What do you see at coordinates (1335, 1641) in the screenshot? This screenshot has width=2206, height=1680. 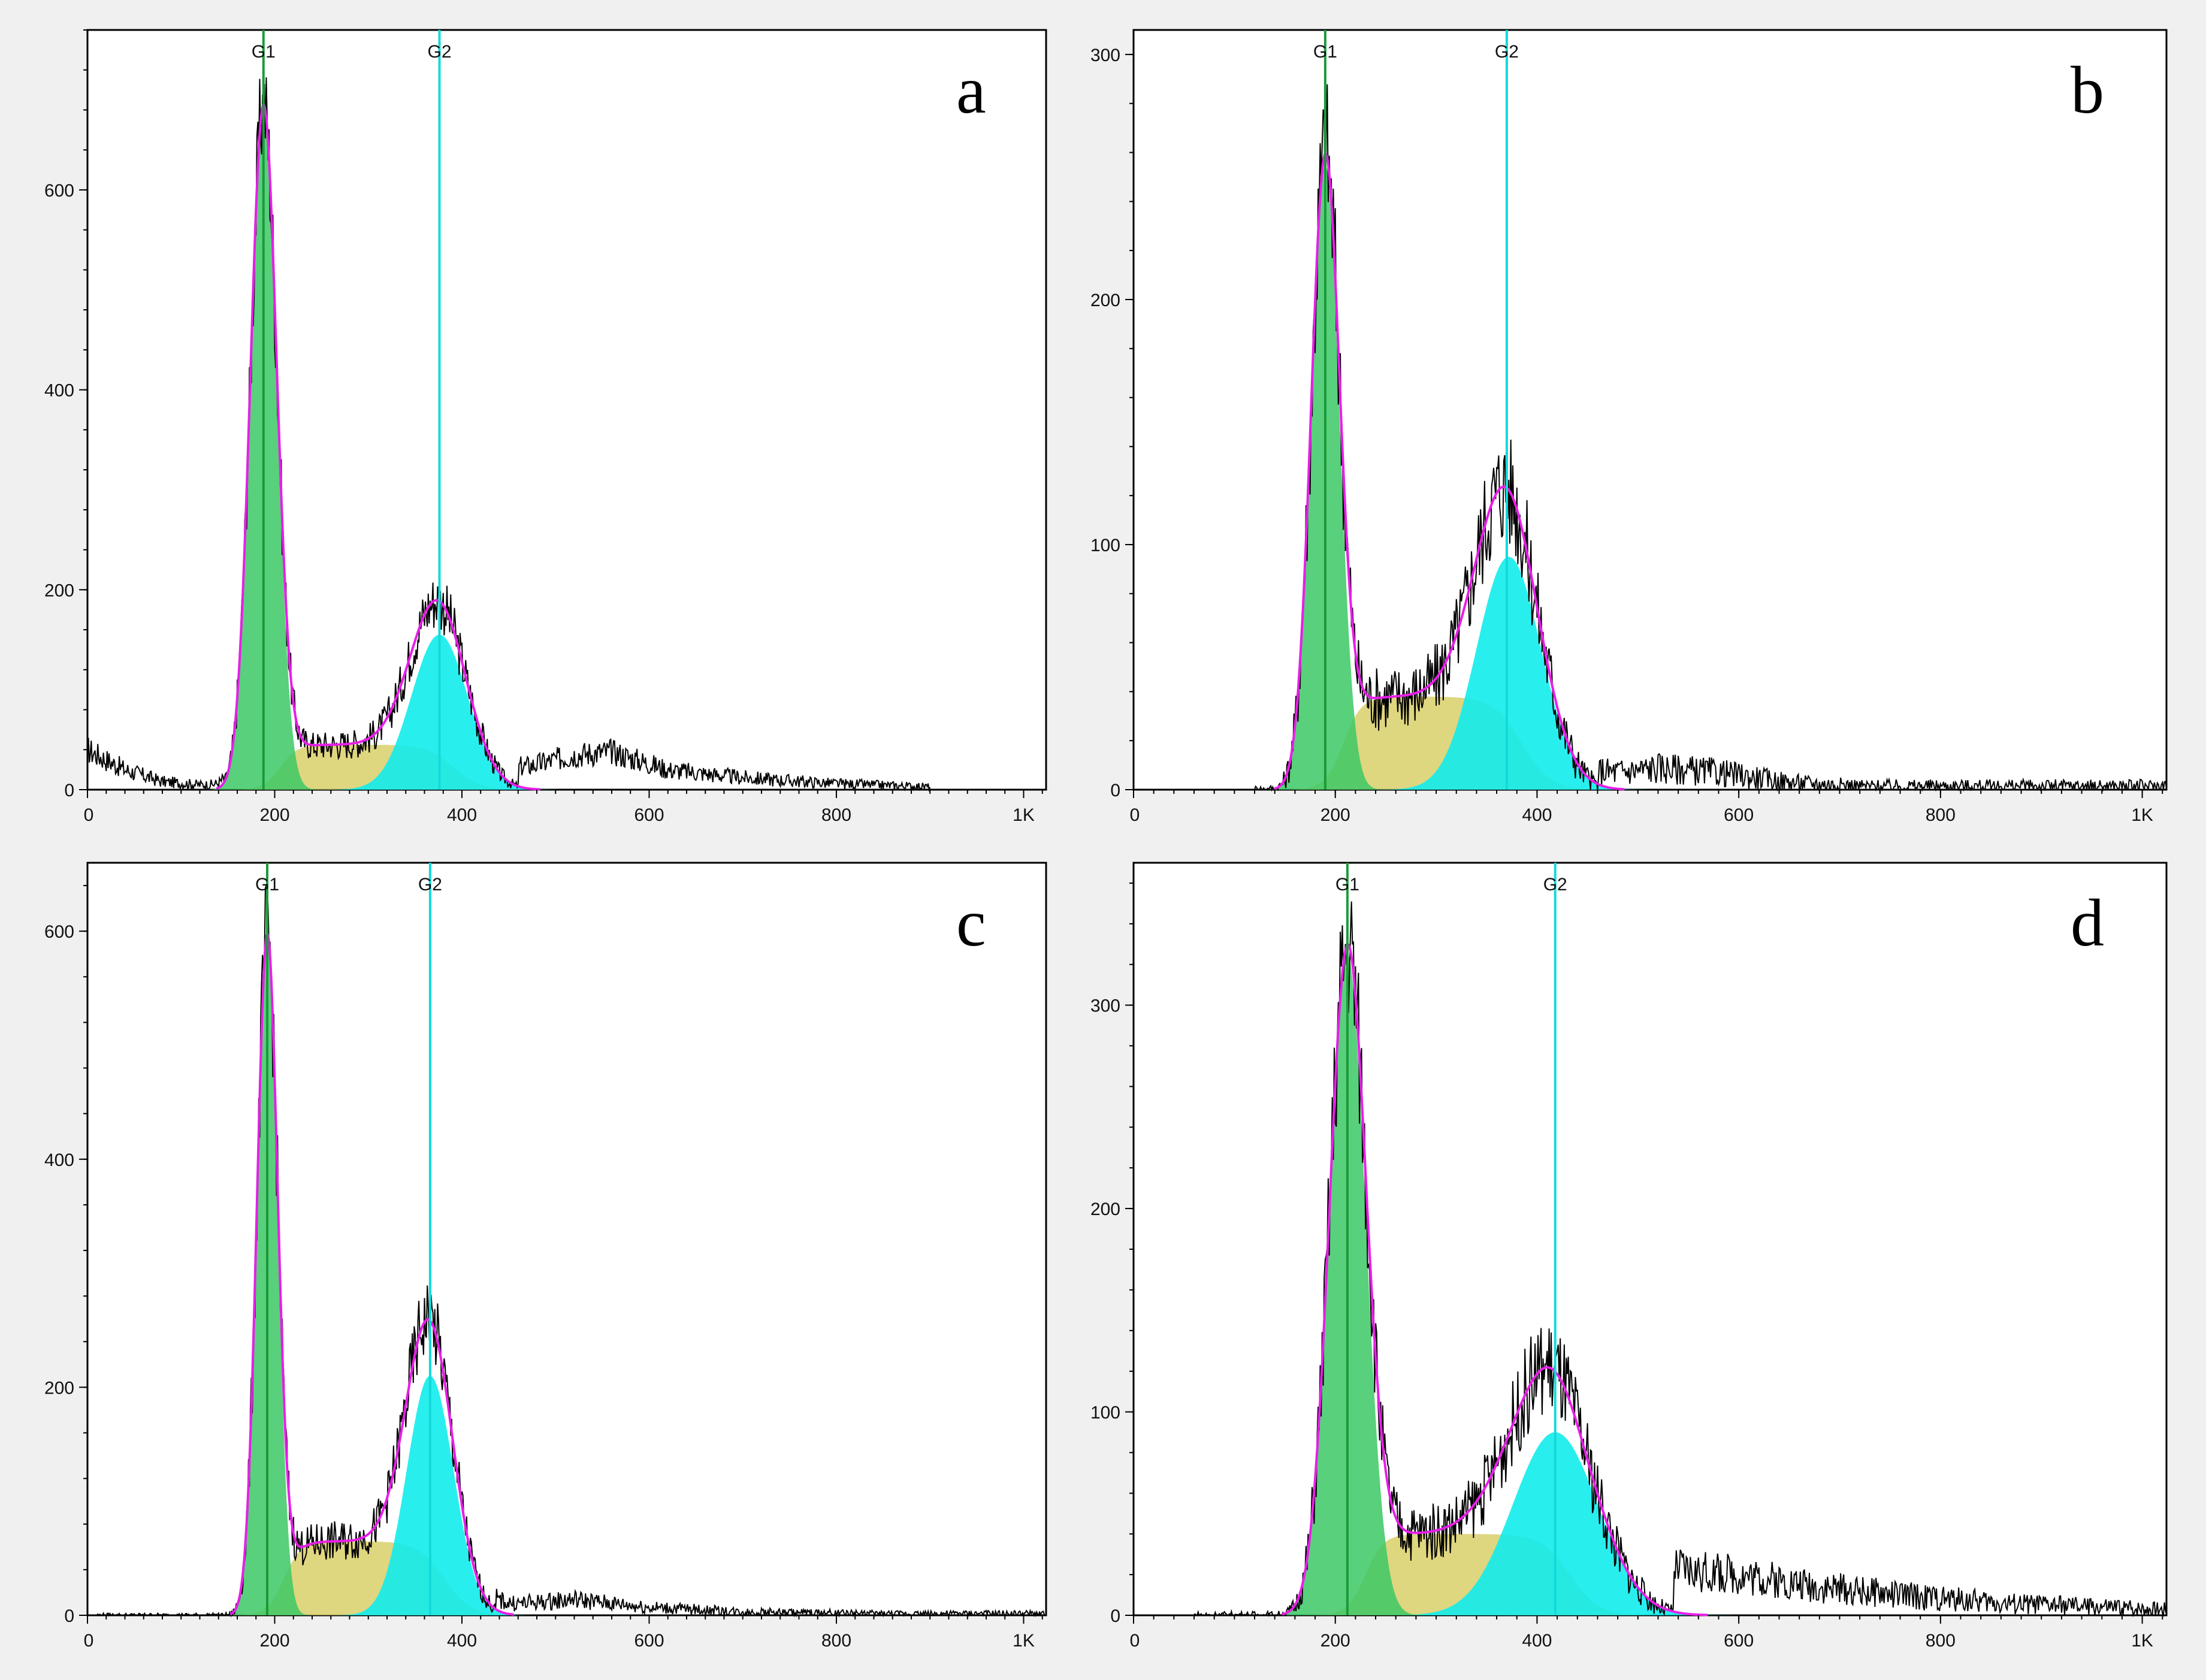 I see `panel-d-x-tick-label: 200` at bounding box center [1335, 1641].